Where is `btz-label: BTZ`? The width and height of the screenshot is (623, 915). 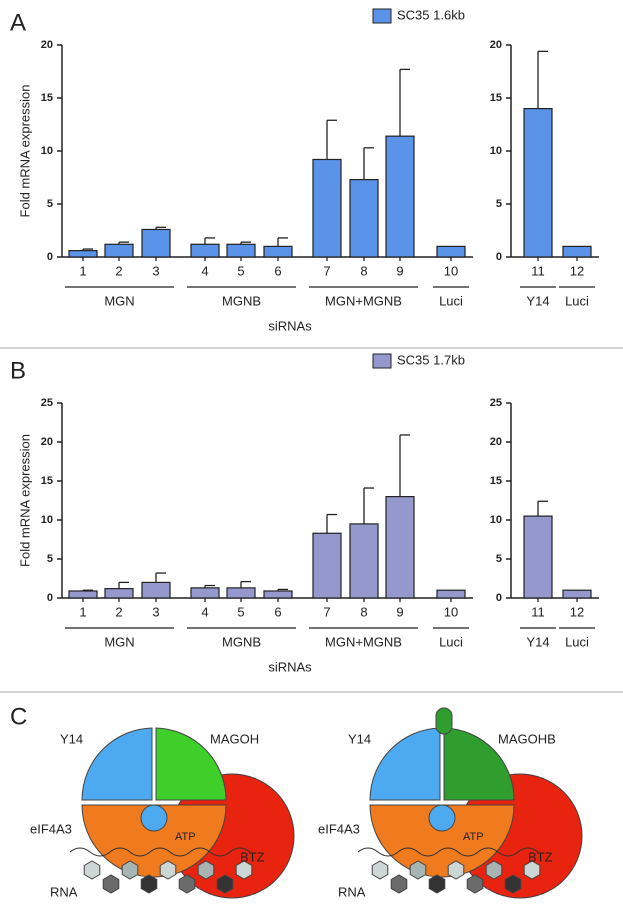
btz-label: BTZ is located at coordinates (252, 856).